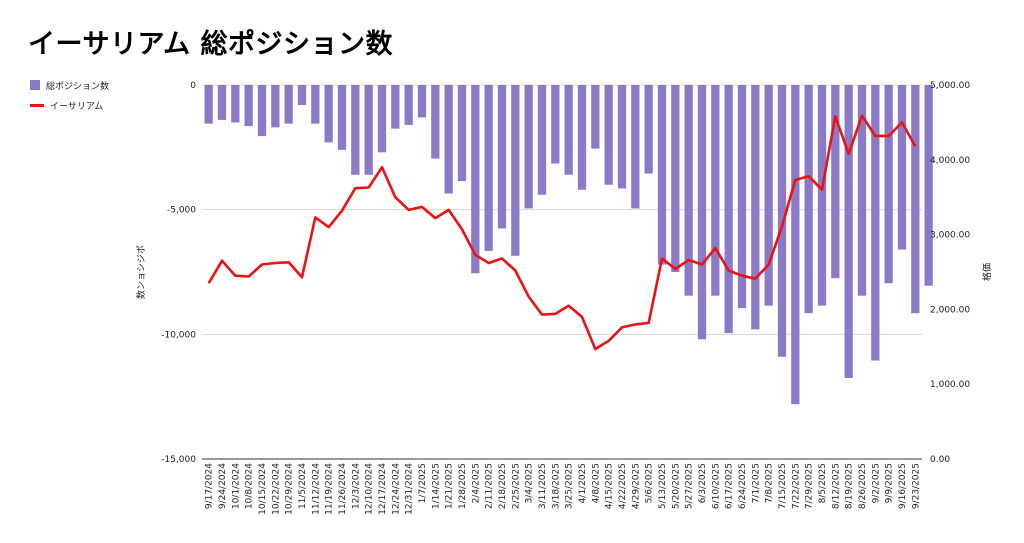 The image size is (1024, 543). What do you see at coordinates (250, 486) in the screenshot?
I see `x-tick-label: 10/8/2024` at bounding box center [250, 486].